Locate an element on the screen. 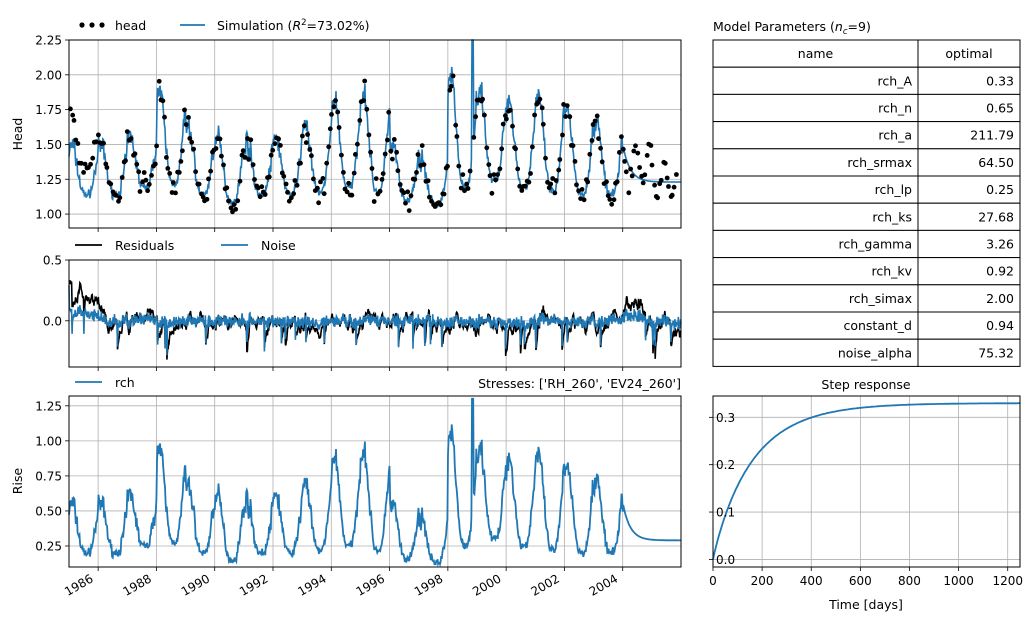  table-param-value: 0.92 is located at coordinates (1000, 271).